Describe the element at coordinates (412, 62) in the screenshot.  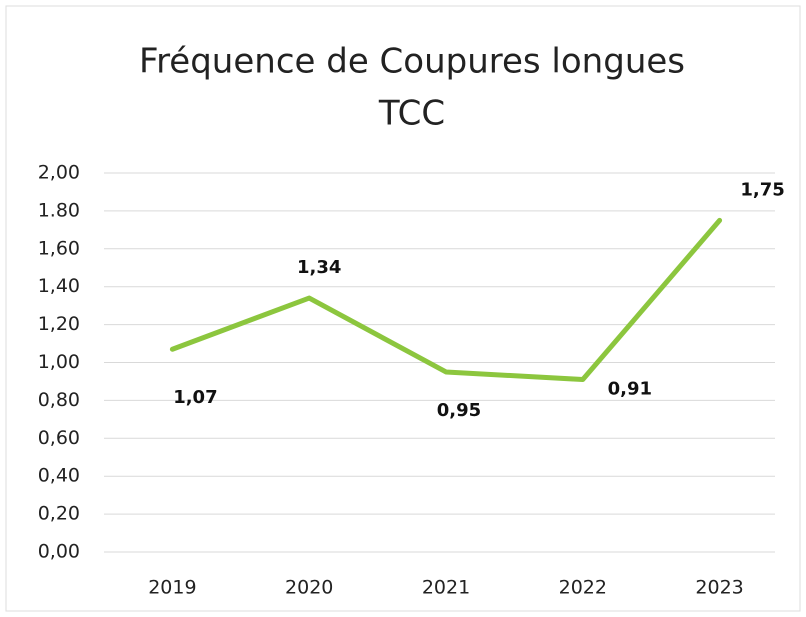
I see `chart-title: Fréquence de Coupures longues` at that location.